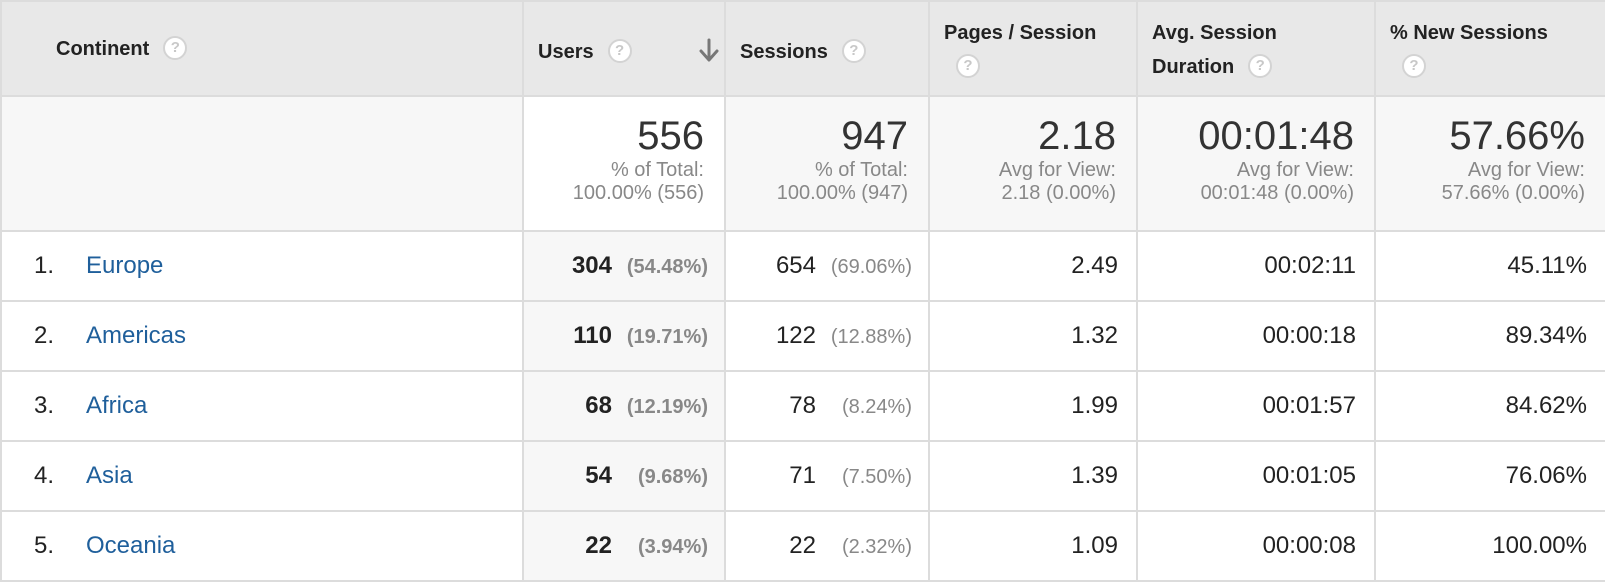 The image size is (1605, 582). What do you see at coordinates (1256, 336) in the screenshot?
I see `avg-session-duration-cell: 00:00:18` at bounding box center [1256, 336].